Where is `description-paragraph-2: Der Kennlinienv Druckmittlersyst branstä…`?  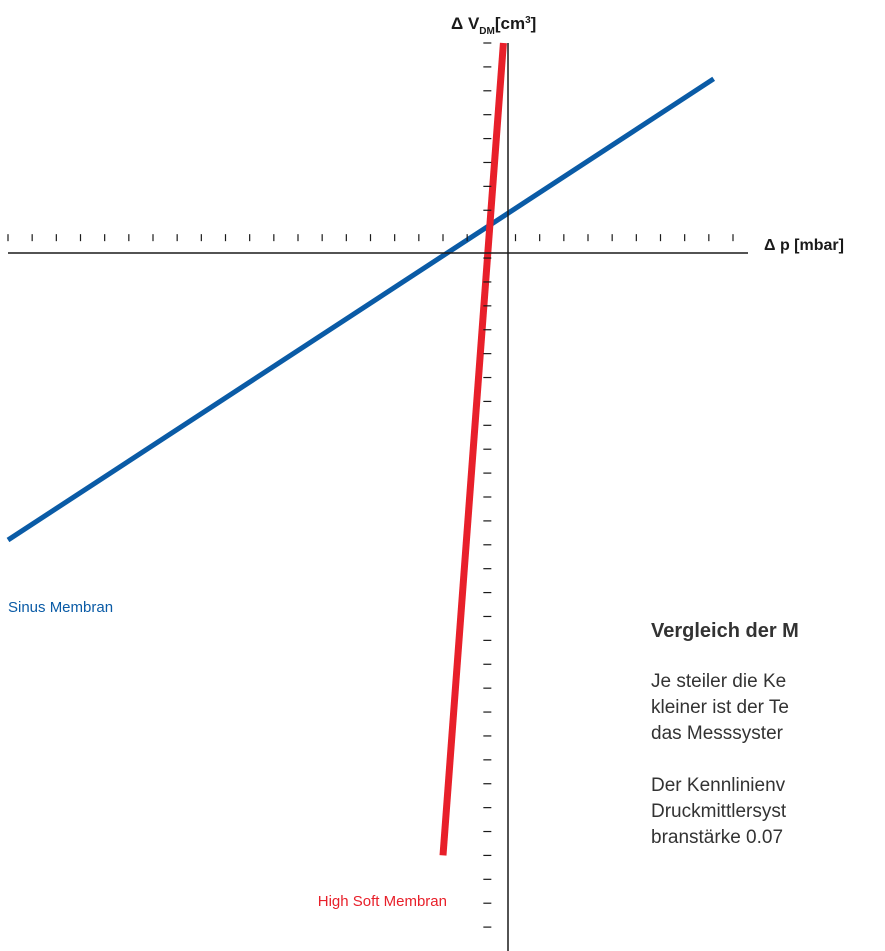 description-paragraph-2: Der Kennlinienv Druckmittlersyst branstä… is located at coordinates (768, 812).